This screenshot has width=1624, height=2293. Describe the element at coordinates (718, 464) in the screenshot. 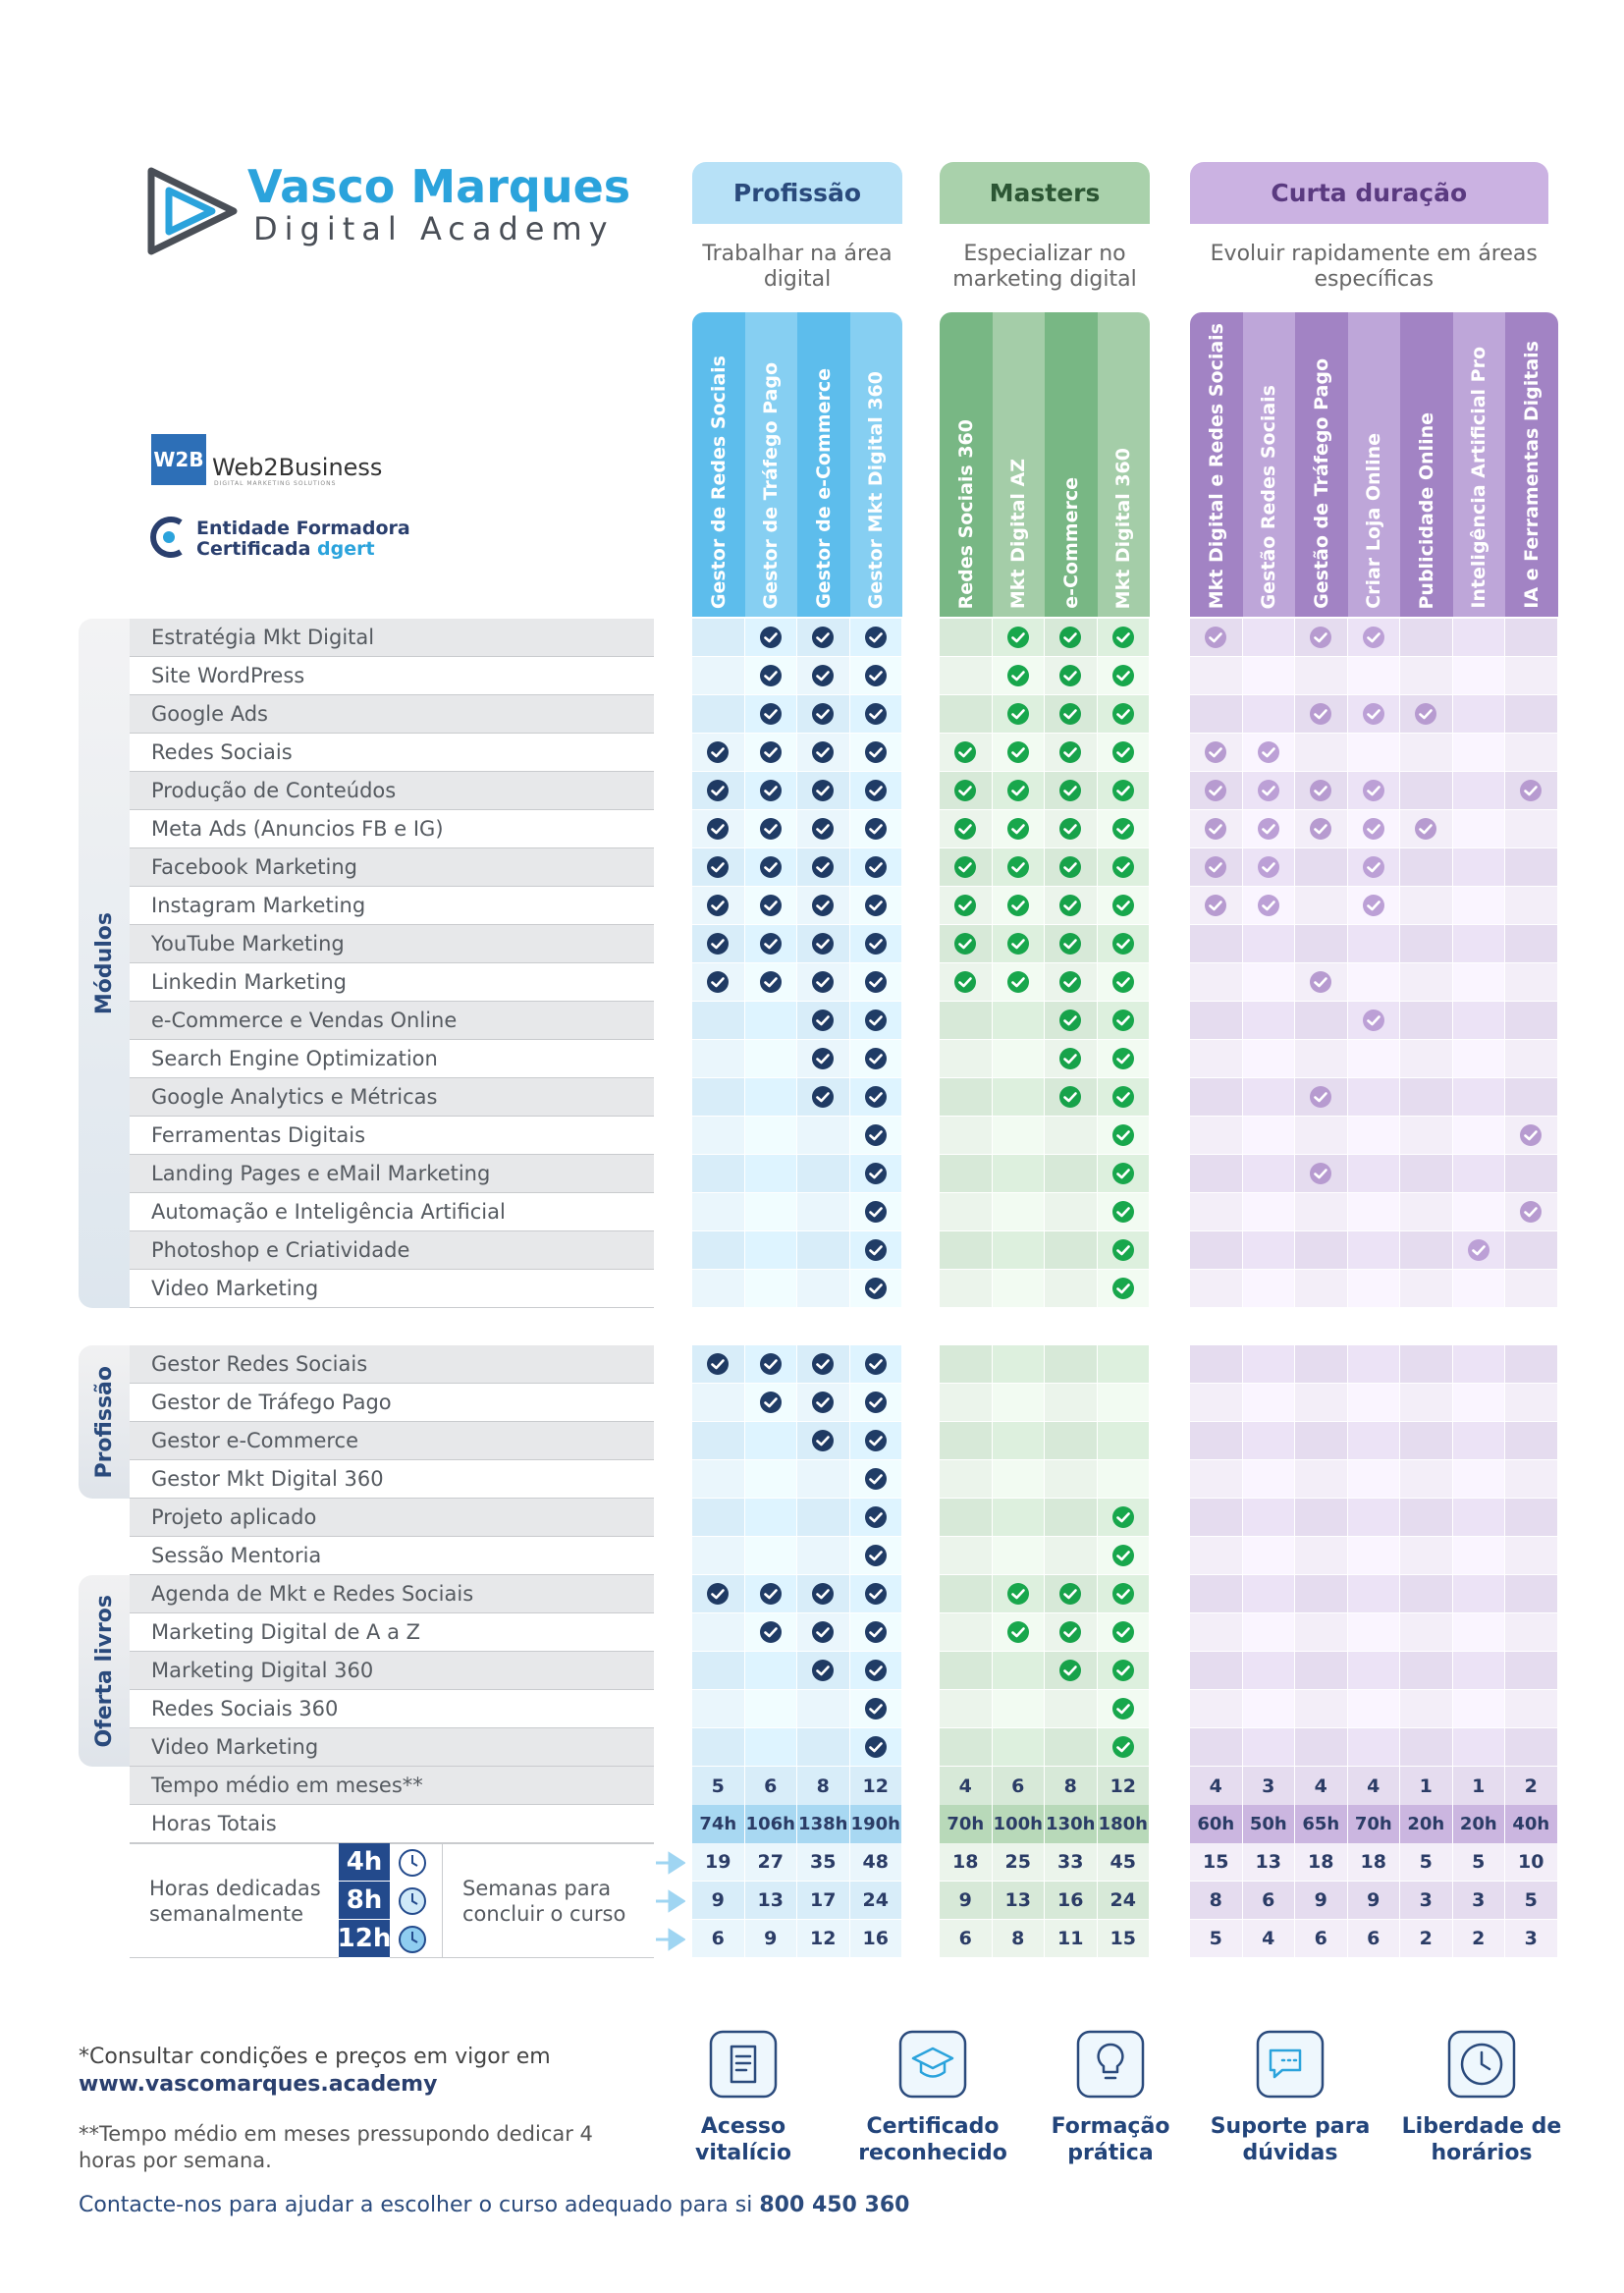

I see `course-header: Gestor de Redes Sociais` at that location.